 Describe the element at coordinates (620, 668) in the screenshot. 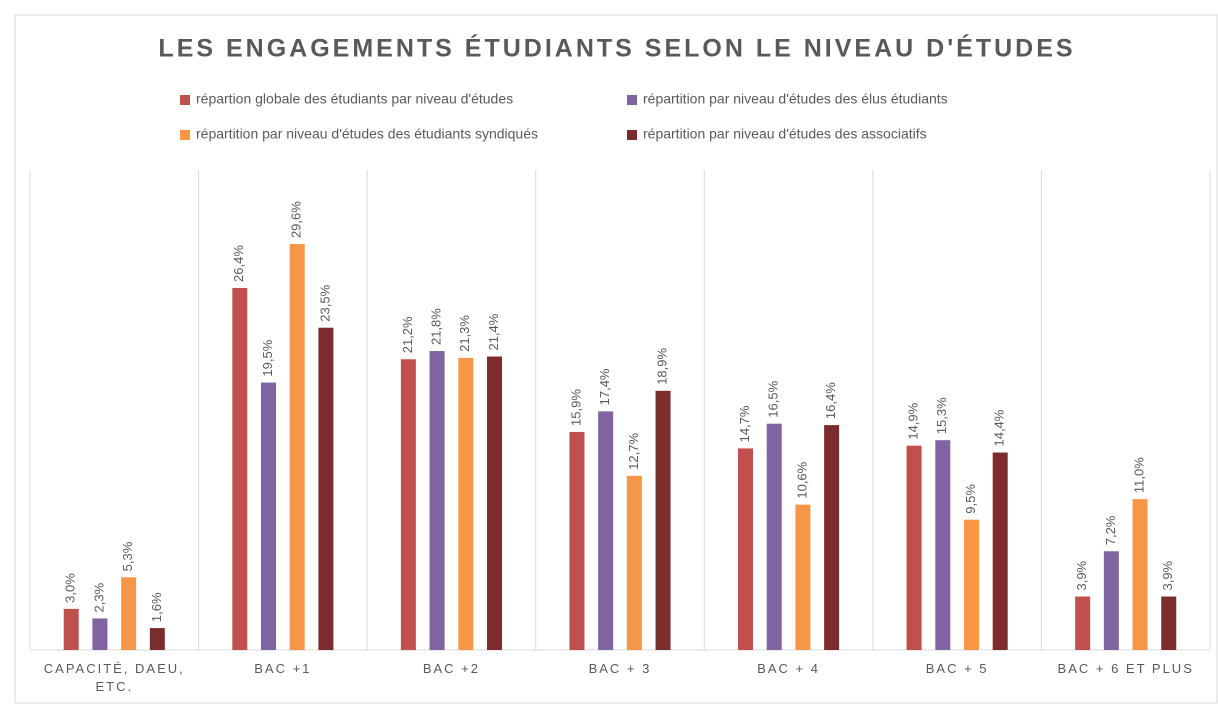

I see `x-tick-label: BAC + 3` at that location.